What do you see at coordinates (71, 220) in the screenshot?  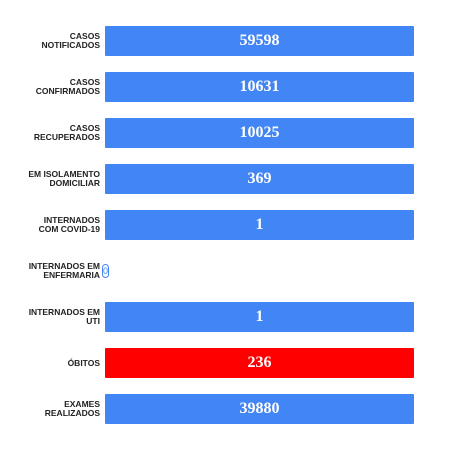 I see `label-line: INTERNADOS` at bounding box center [71, 220].